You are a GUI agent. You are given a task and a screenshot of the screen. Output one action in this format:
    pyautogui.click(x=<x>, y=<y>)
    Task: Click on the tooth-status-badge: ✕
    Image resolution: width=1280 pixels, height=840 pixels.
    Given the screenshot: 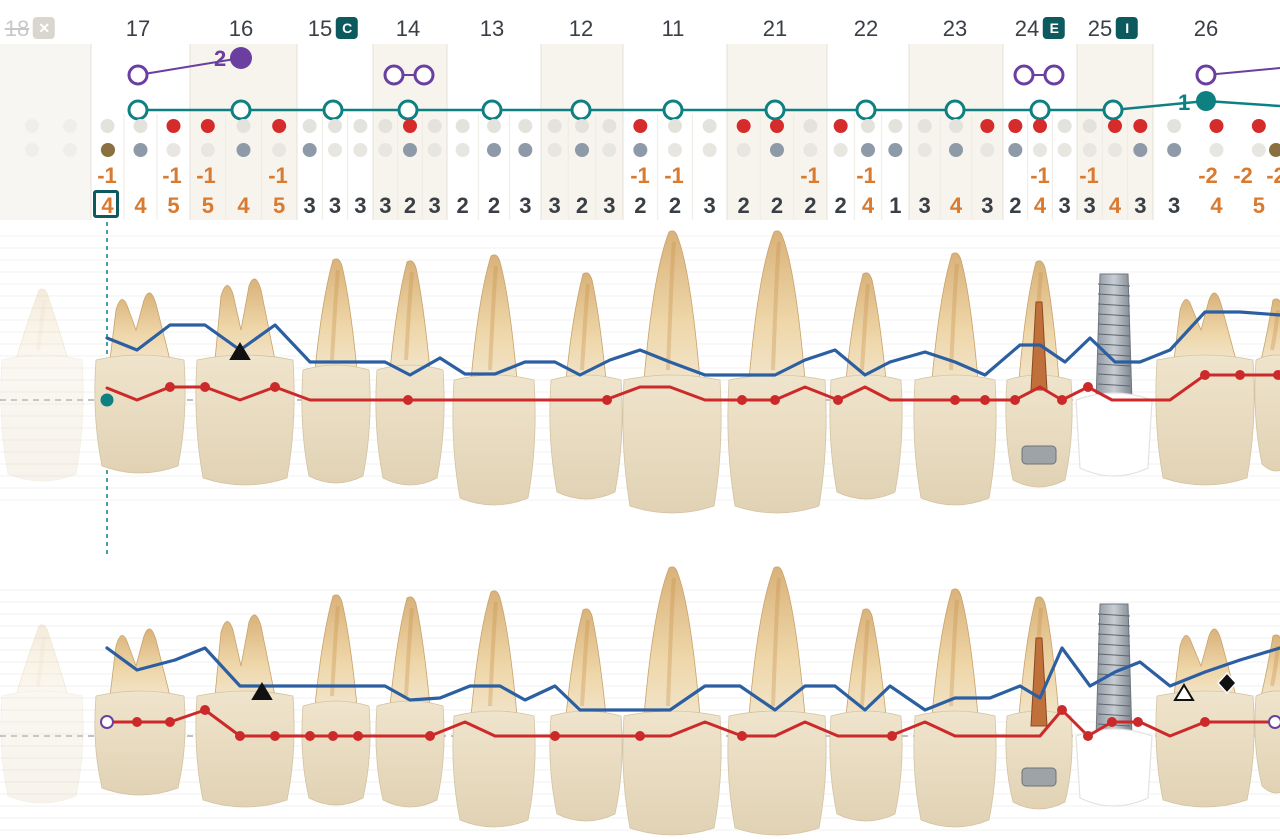 What is the action you would take?
    pyautogui.click(x=44, y=28)
    